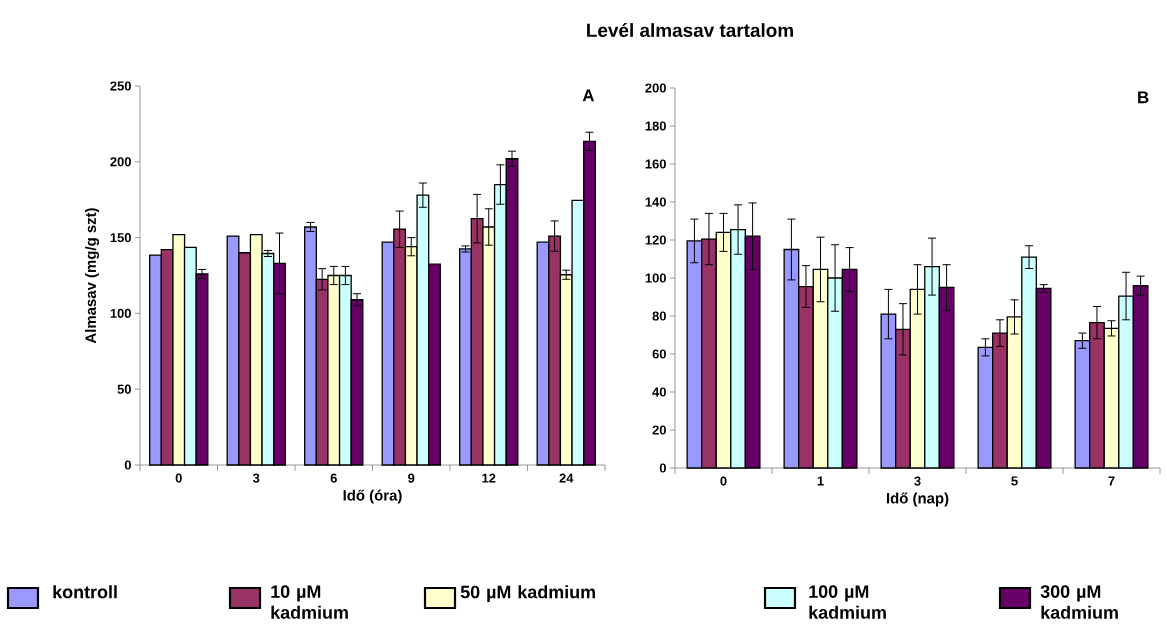 This screenshot has height=635, width=1167. What do you see at coordinates (1111, 481) in the screenshot?
I see `x-tick-label: 7` at bounding box center [1111, 481].